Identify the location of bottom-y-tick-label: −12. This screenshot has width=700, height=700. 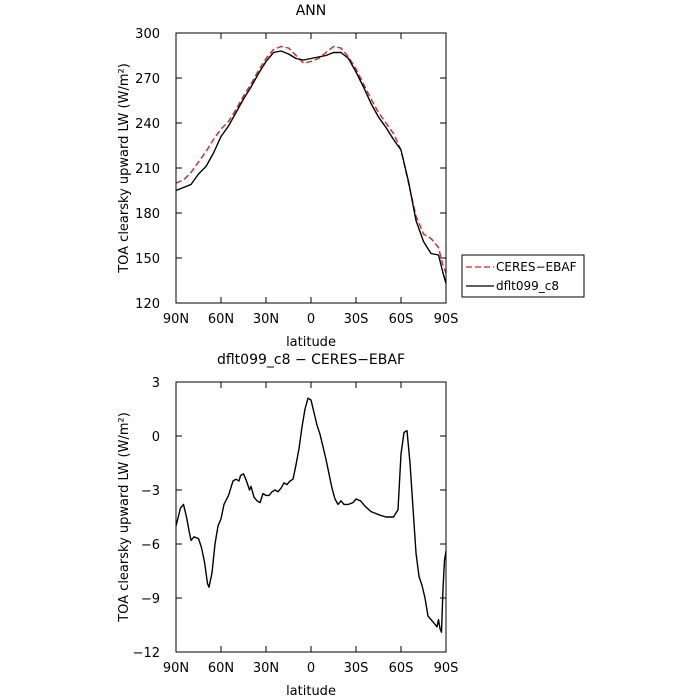
(146, 653).